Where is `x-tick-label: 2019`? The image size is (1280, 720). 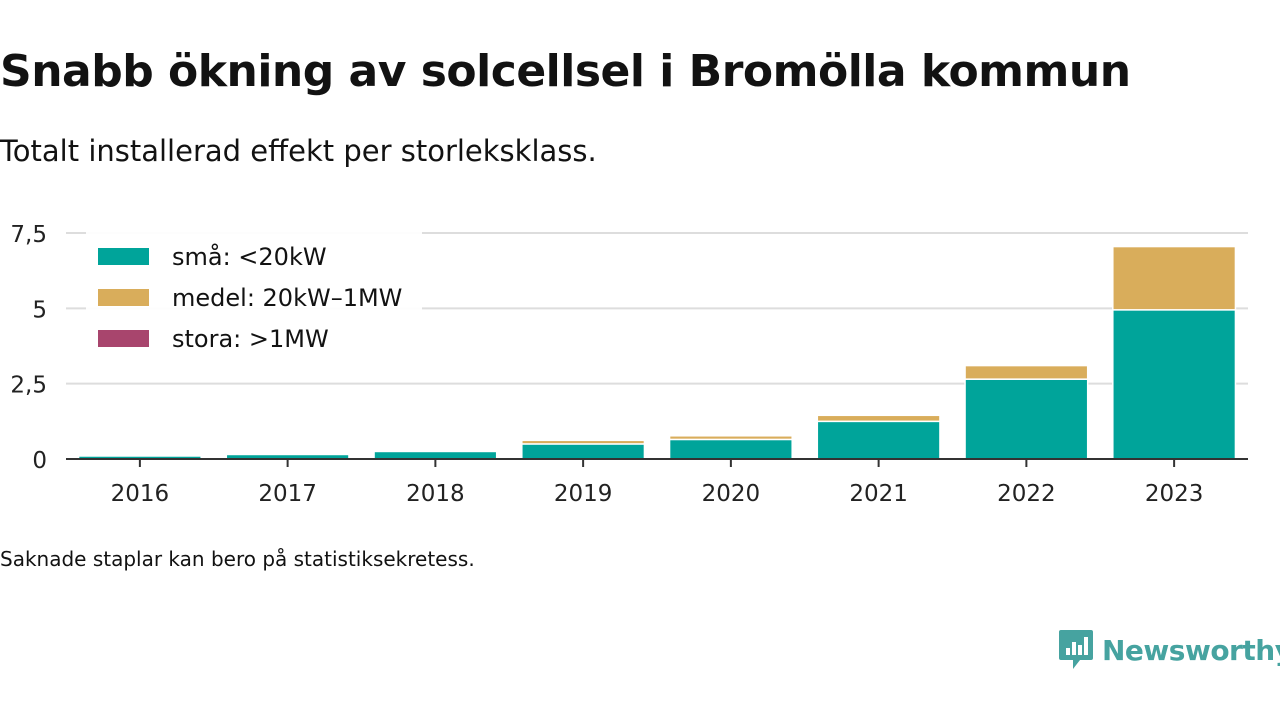 x-tick-label: 2019 is located at coordinates (583, 494).